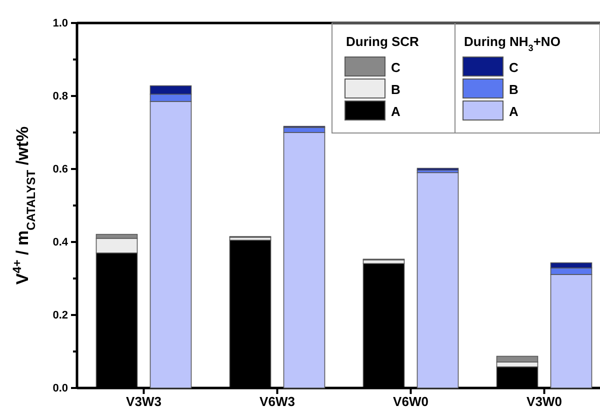 The height and width of the screenshot is (415, 600). I want to click on x-tick-label: V3W0, so click(544, 402).